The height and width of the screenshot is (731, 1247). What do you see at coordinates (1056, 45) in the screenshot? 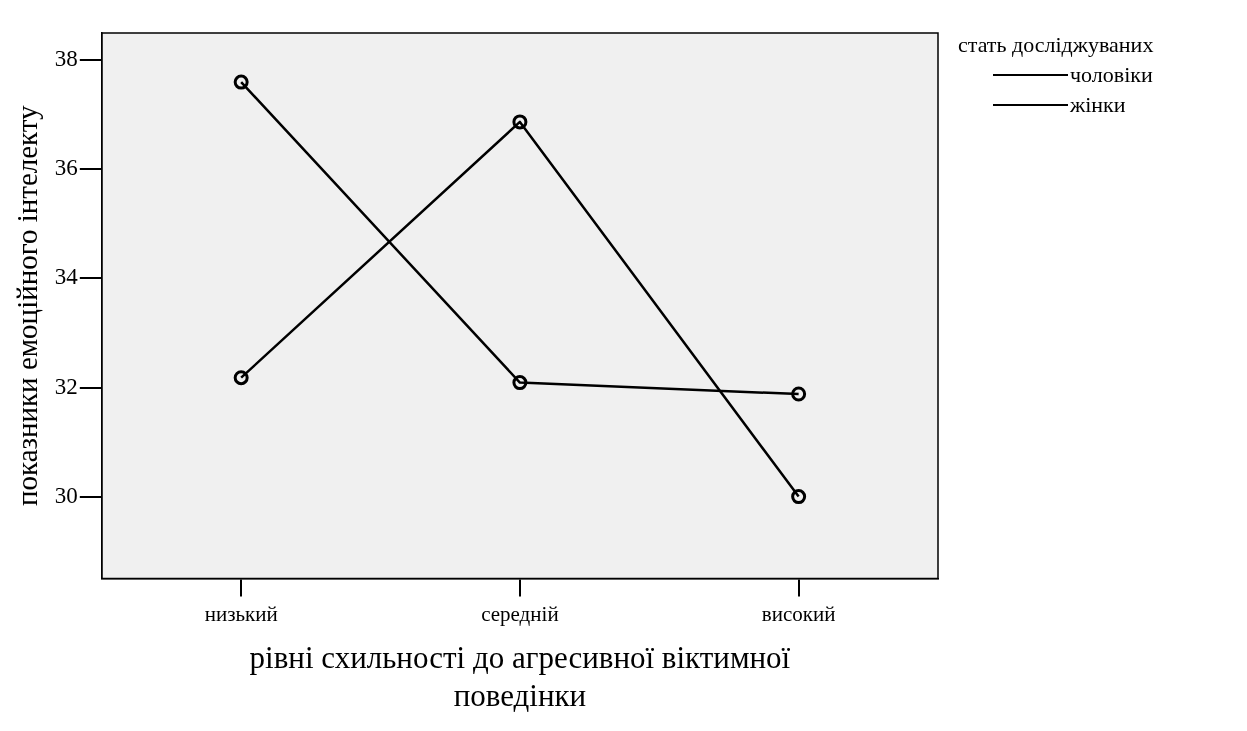
I see `legend-title: стать досліджуваних` at bounding box center [1056, 45].